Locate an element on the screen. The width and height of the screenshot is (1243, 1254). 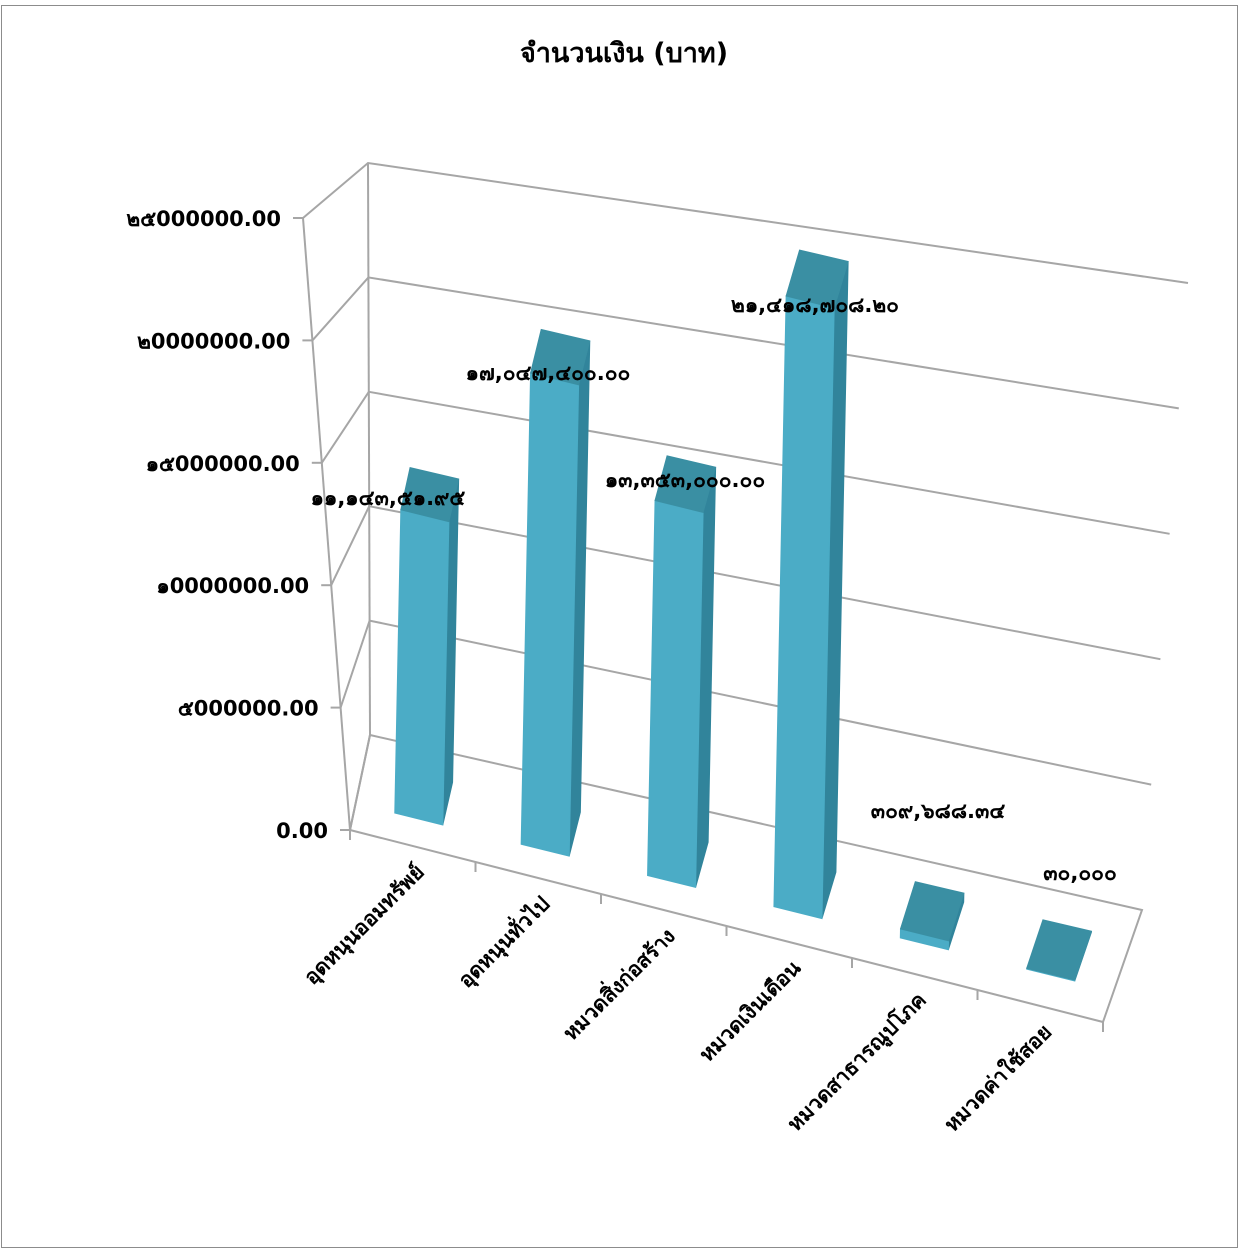
data-label: ๓๐๙,๖๘๘.๓๔ is located at coordinates (938, 811).